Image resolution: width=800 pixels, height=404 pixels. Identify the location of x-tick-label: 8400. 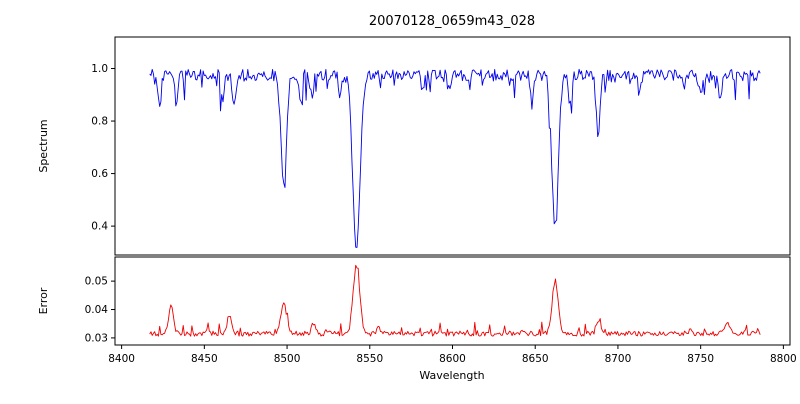
(121, 359).